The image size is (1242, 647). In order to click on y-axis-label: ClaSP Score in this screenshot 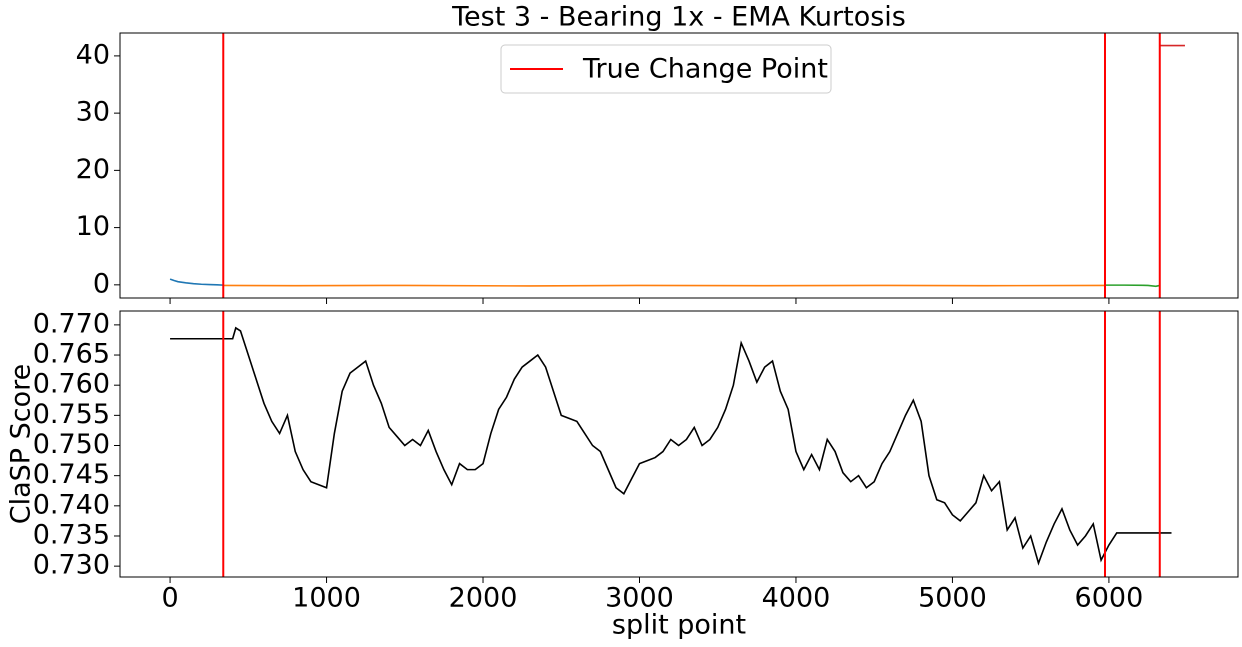, I will do `click(21, 444)`.